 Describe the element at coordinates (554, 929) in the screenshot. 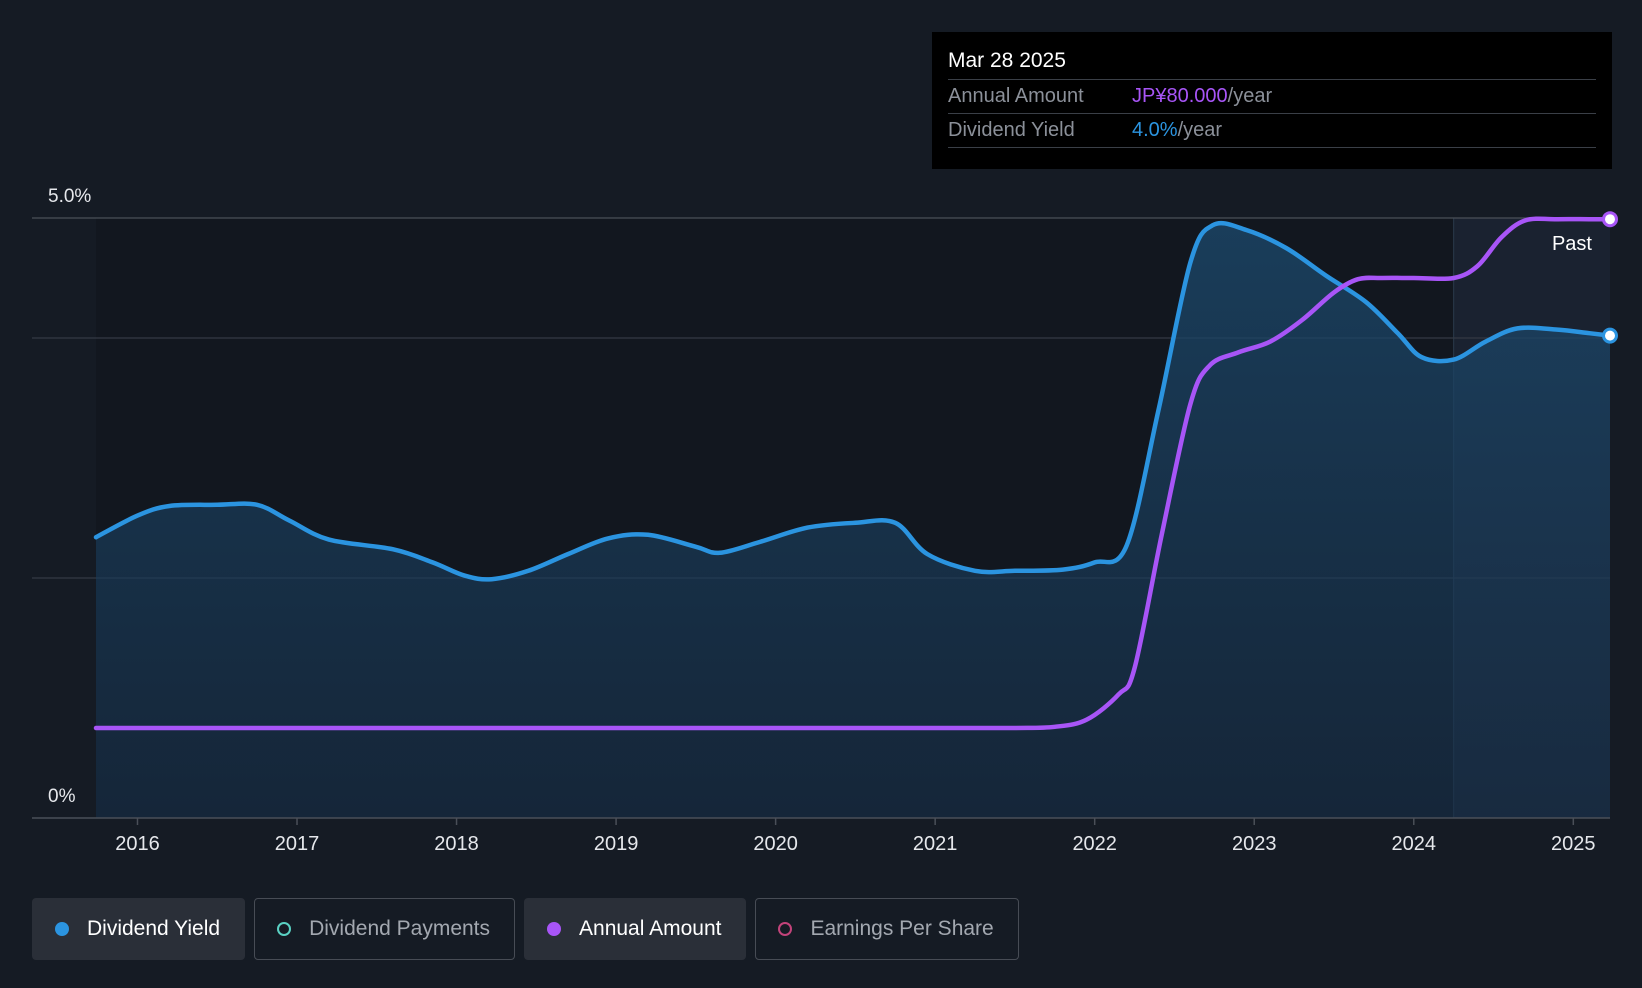

I see `annual-amount-dot-icon` at that location.